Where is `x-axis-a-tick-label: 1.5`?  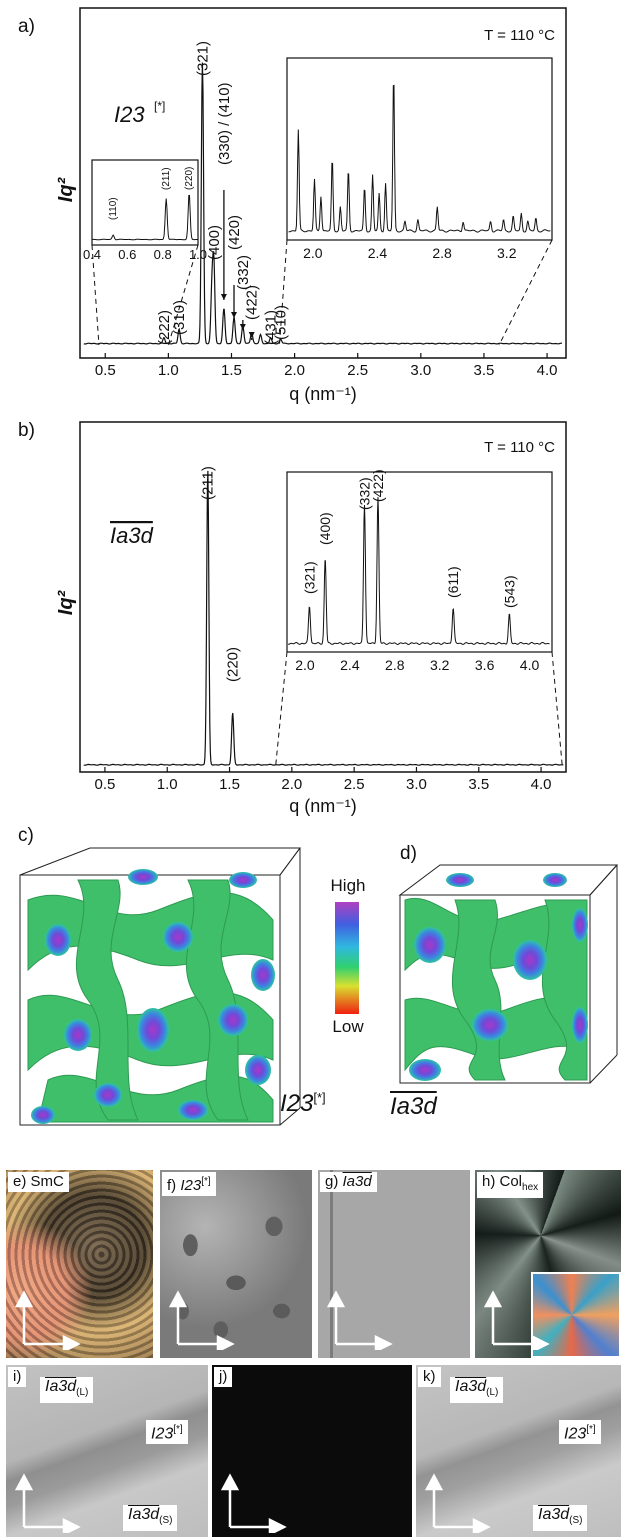
x-axis-a-tick-label: 1.5 is located at coordinates (231, 370).